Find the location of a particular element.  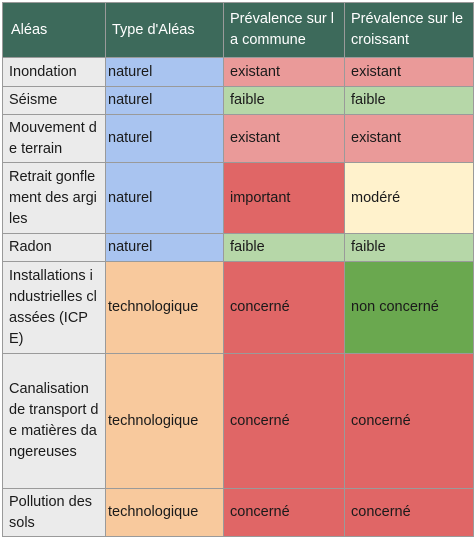

table-row: Radon naturel faible faible is located at coordinates (238, 247).